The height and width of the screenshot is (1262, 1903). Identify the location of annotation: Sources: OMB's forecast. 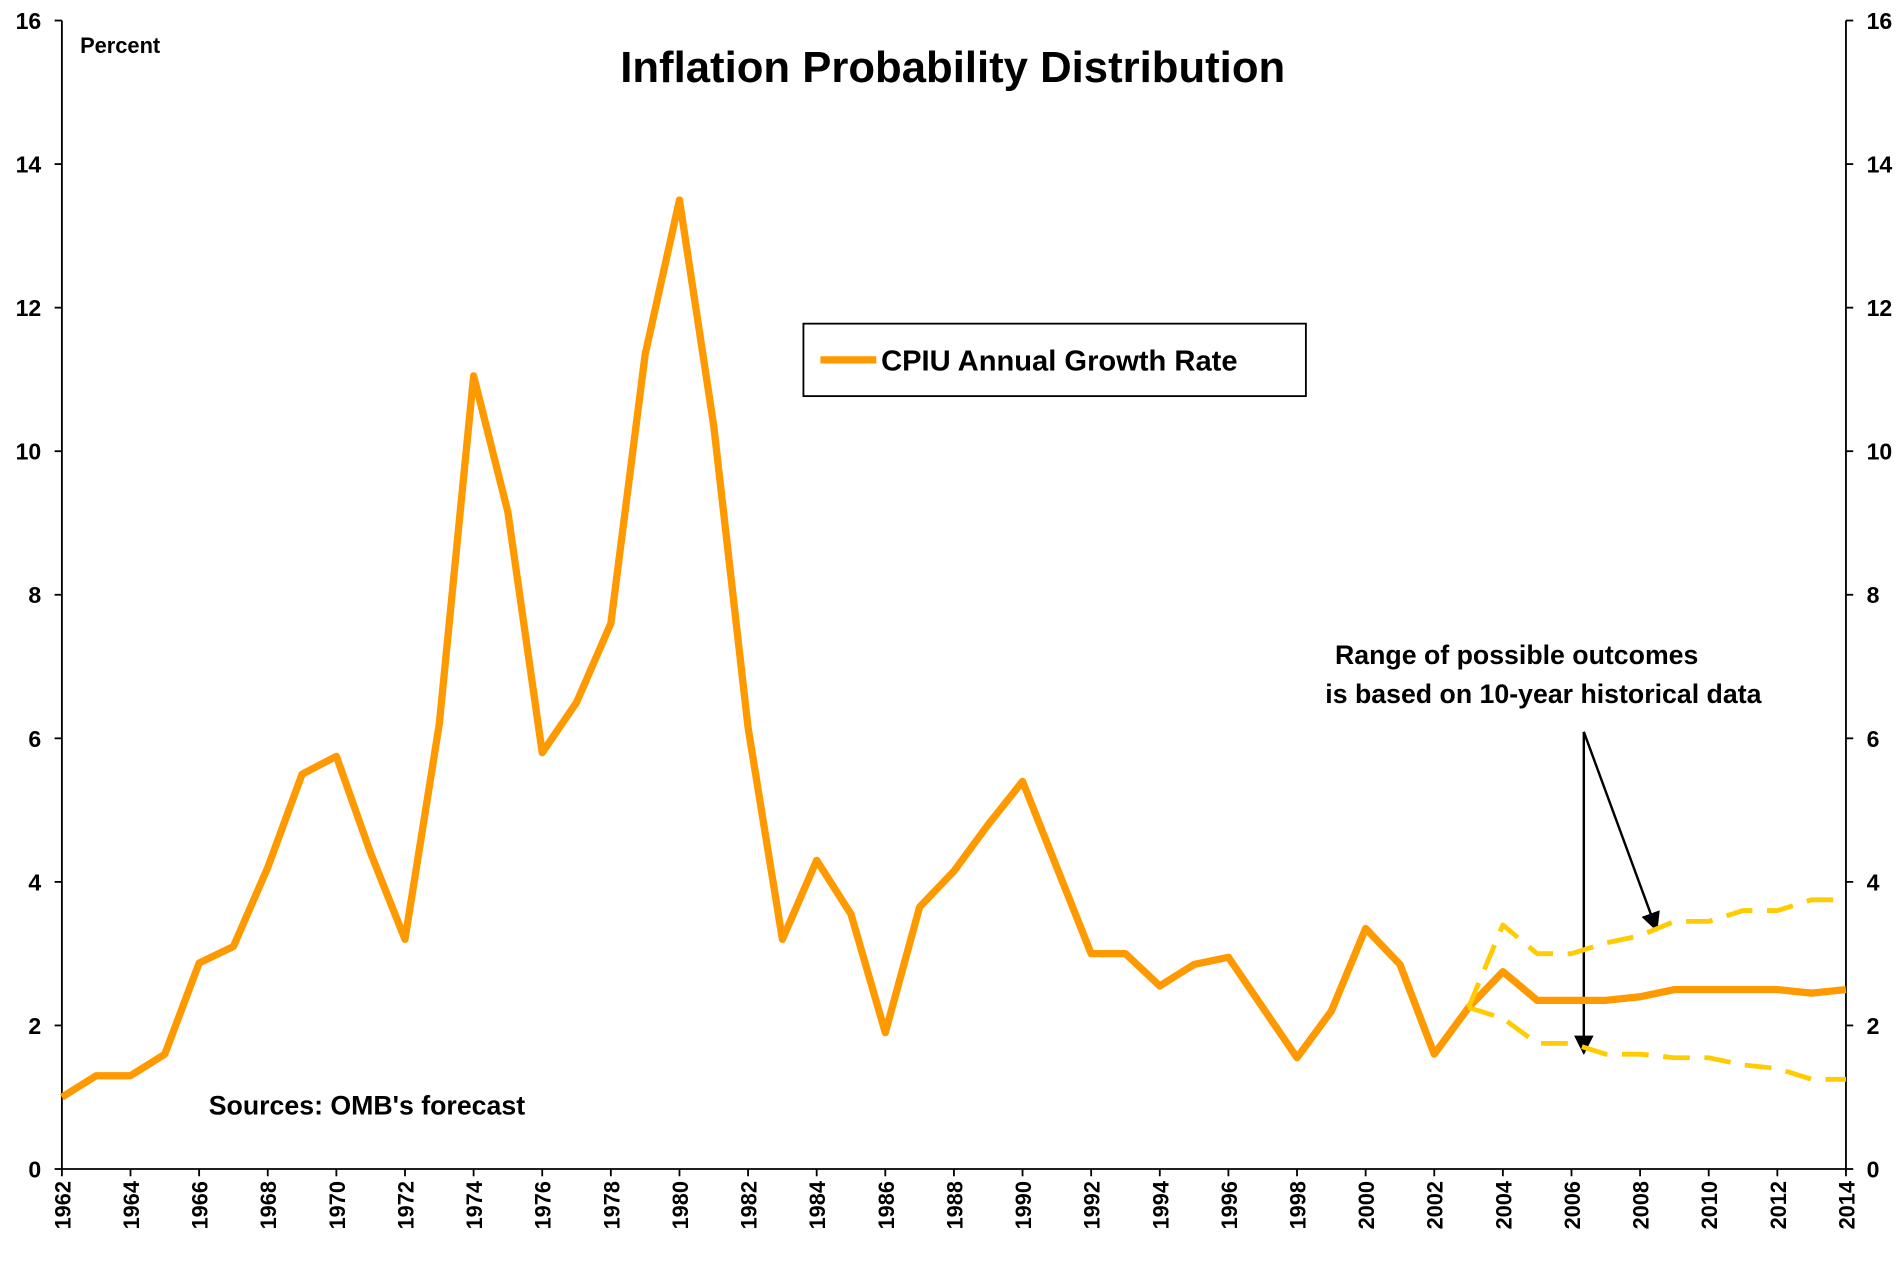
(367, 1106).